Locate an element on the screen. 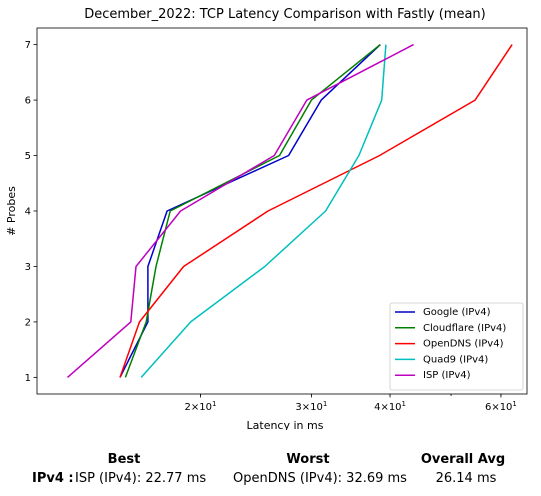 The image size is (541, 496). y-tick-label: 4 is located at coordinates (28, 212).